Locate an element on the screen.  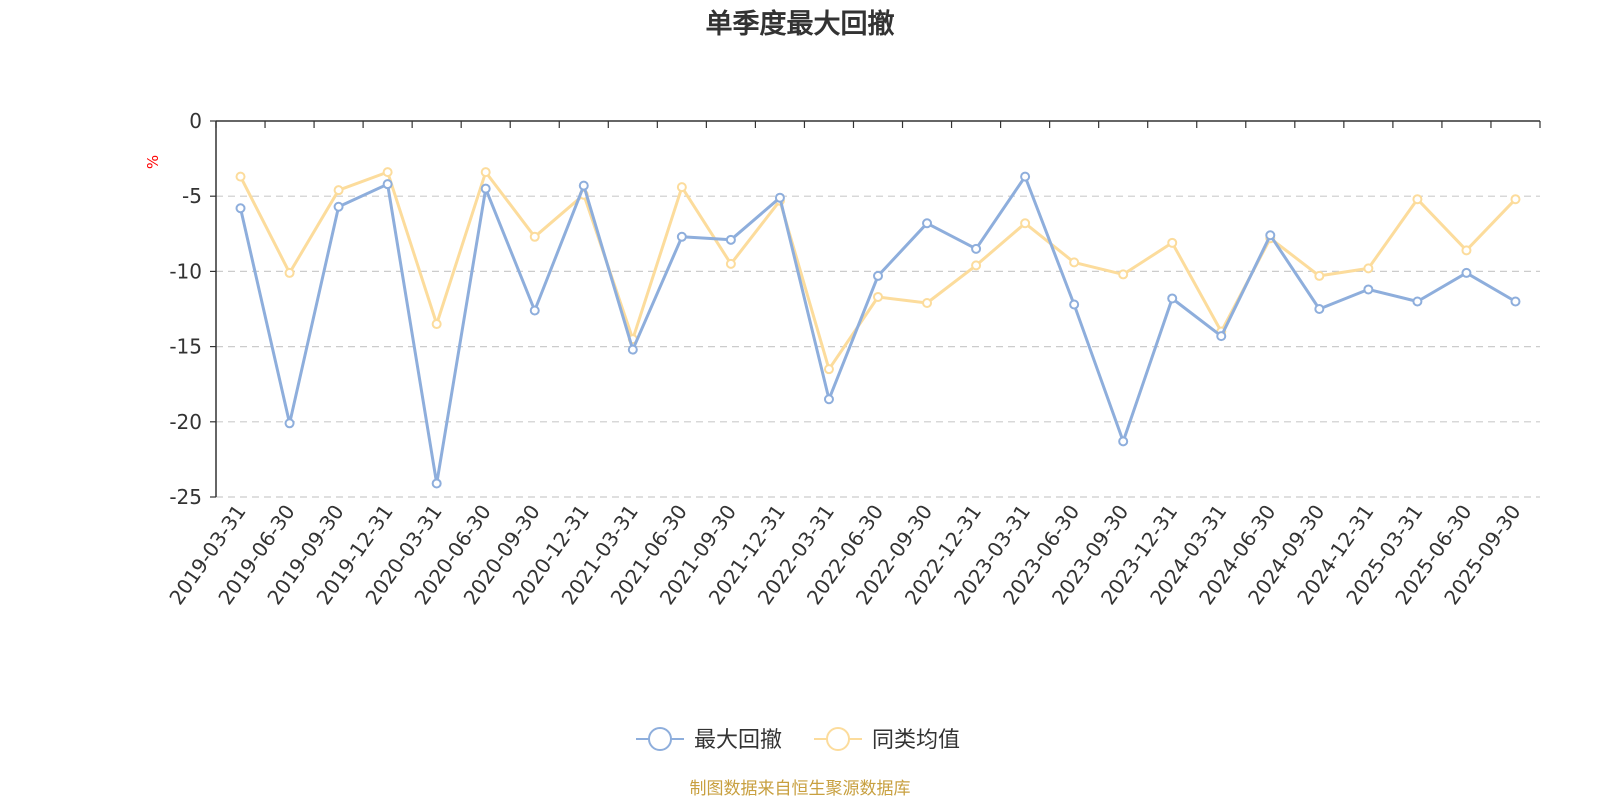
y-unit-label: % is located at coordinates (153, 162).